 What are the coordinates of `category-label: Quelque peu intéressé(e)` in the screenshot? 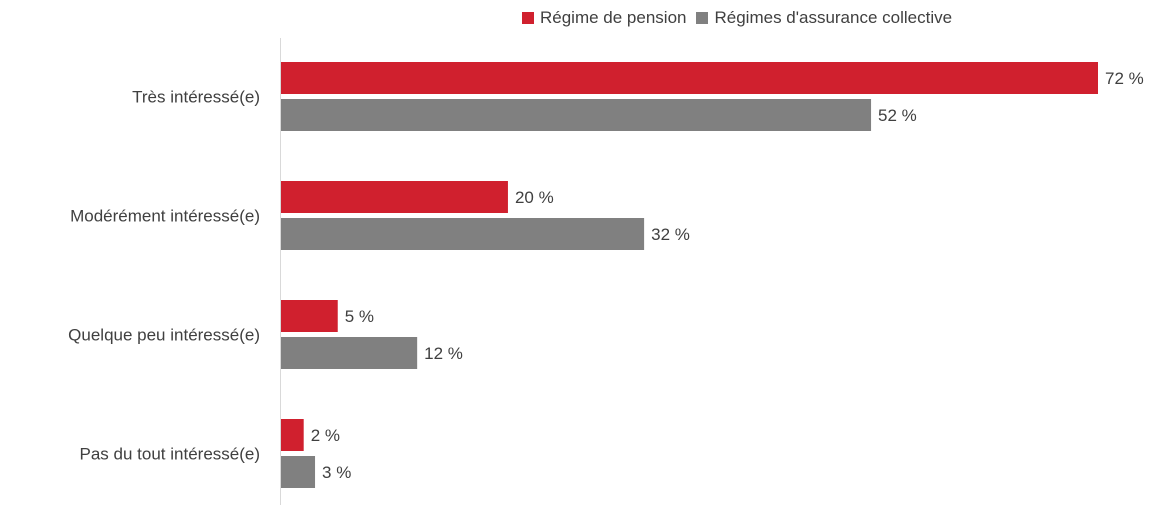 It's located at (164, 335).